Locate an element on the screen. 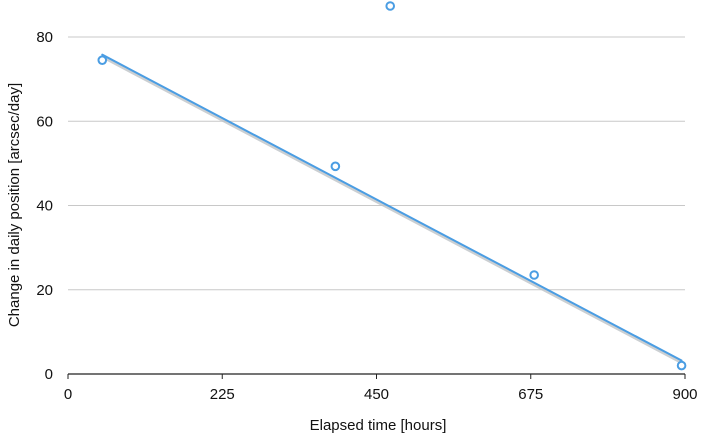 The image size is (703, 436). x-axis-label: Elapsed time [hours] is located at coordinates (378, 425).